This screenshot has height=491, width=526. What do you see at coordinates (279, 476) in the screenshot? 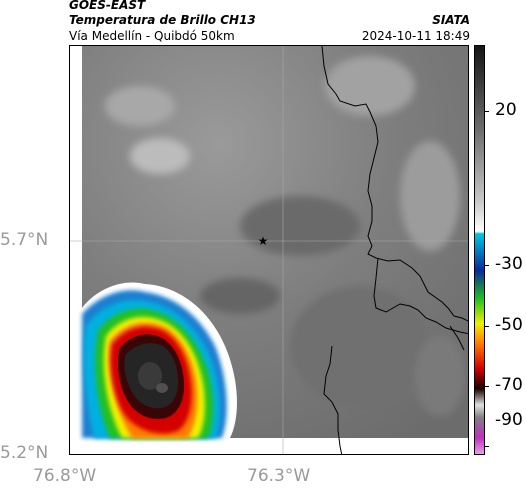
I see `x-tick-label: 76.3°W` at bounding box center [279, 476].